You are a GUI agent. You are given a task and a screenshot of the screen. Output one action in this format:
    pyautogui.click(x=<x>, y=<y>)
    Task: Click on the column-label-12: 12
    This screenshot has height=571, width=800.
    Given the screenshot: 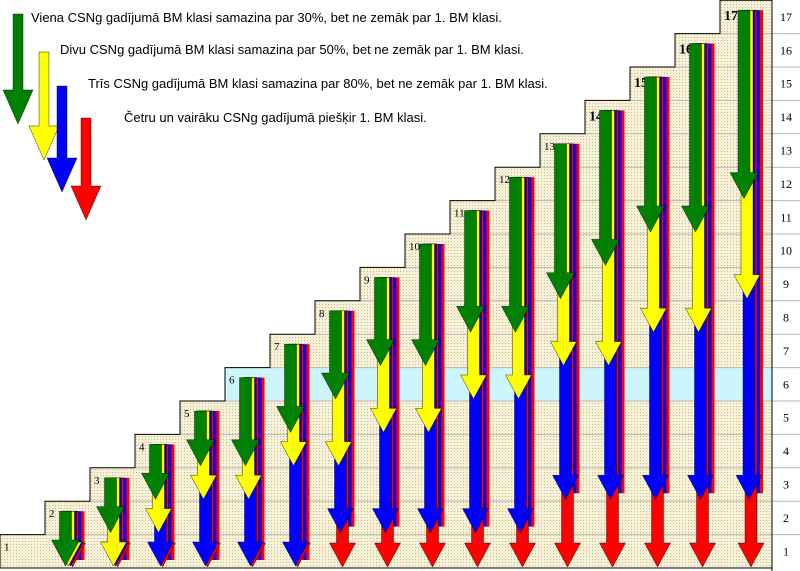 What is the action you would take?
    pyautogui.click(x=504, y=180)
    